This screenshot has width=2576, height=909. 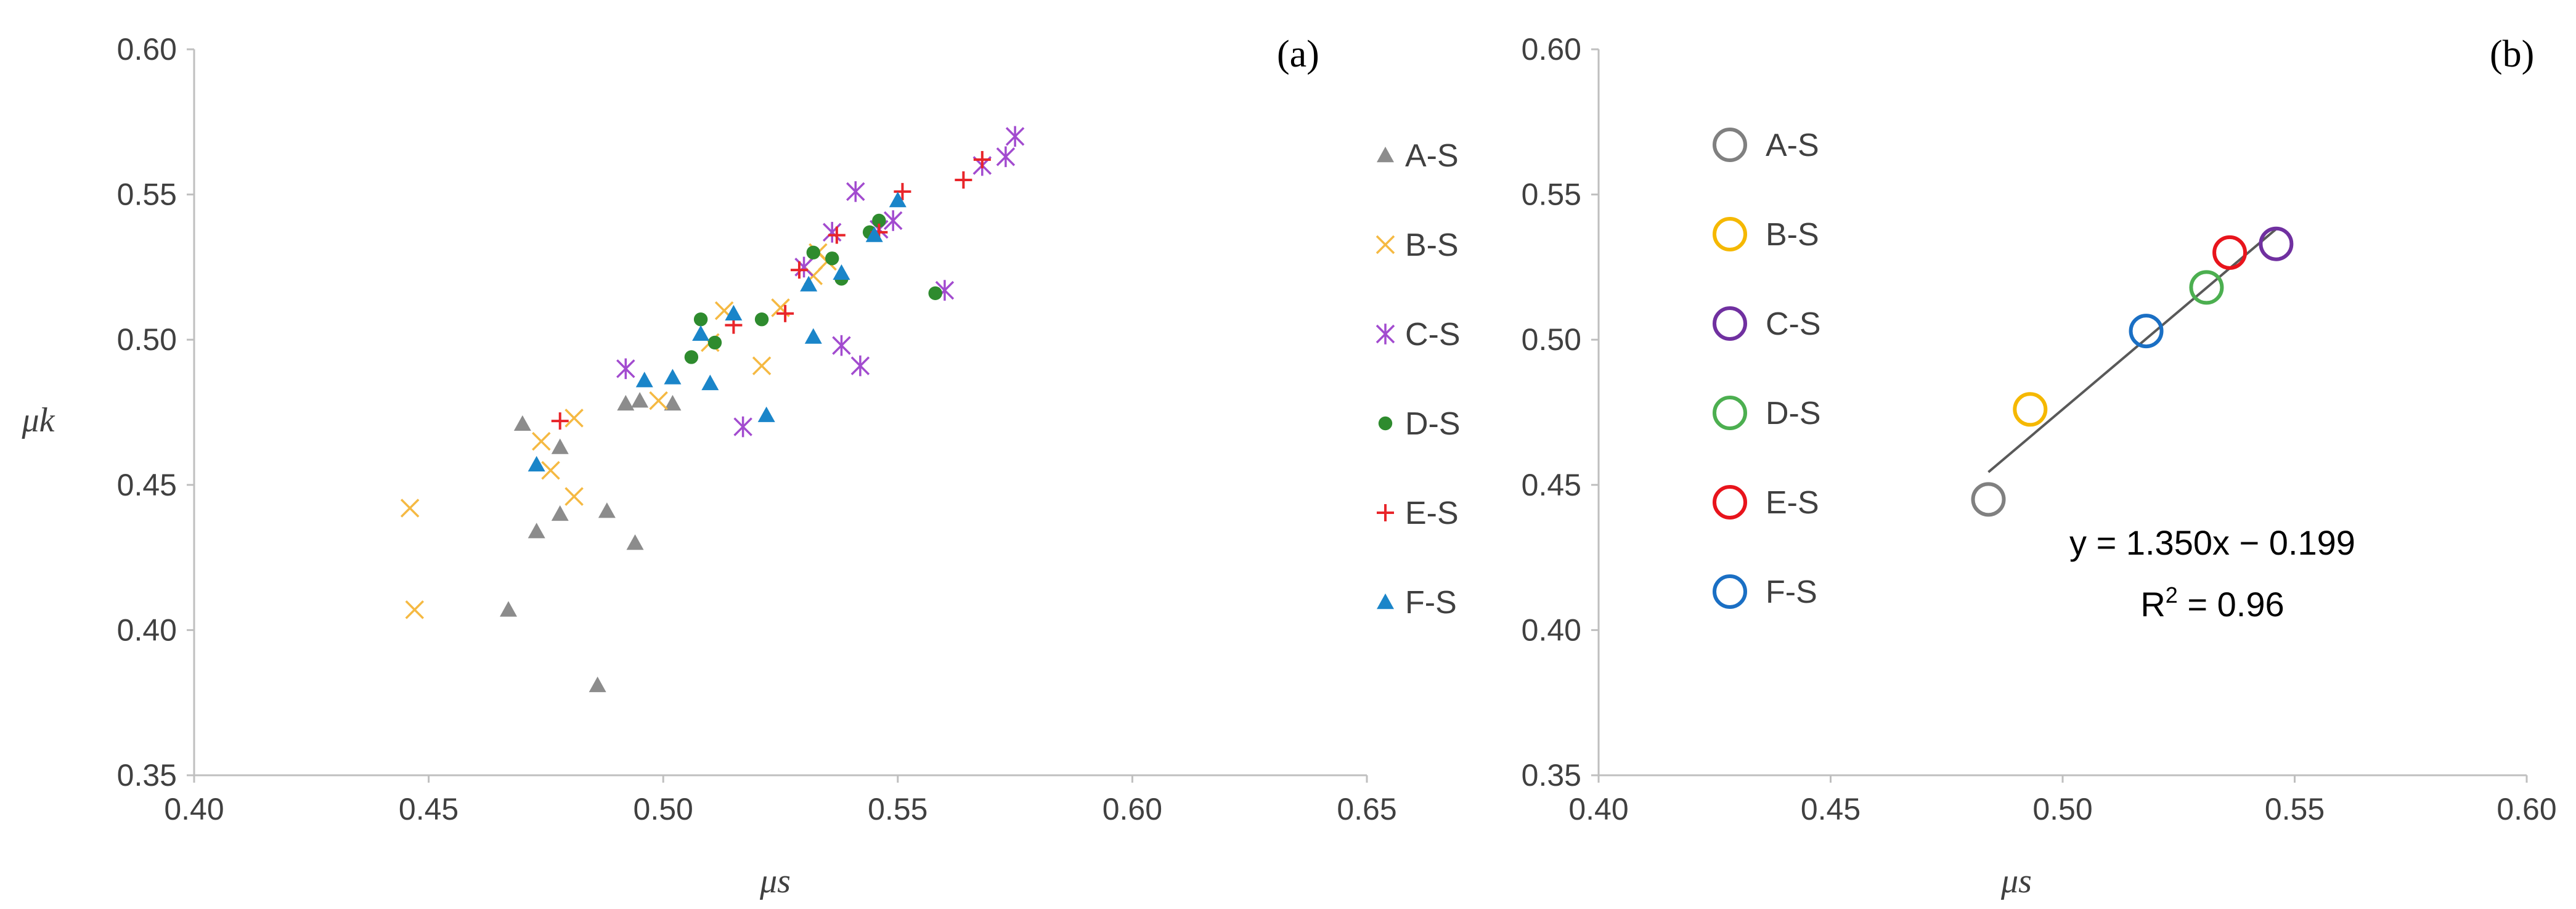 What do you see at coordinates (2152, 604) in the screenshot?
I see `r2-prefix: R` at bounding box center [2152, 604].